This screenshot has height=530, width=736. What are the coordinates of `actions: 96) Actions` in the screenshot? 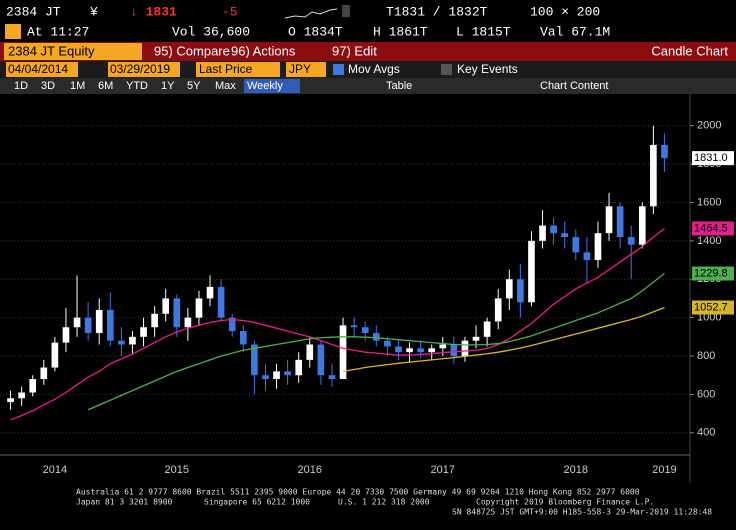 It's located at (263, 50).